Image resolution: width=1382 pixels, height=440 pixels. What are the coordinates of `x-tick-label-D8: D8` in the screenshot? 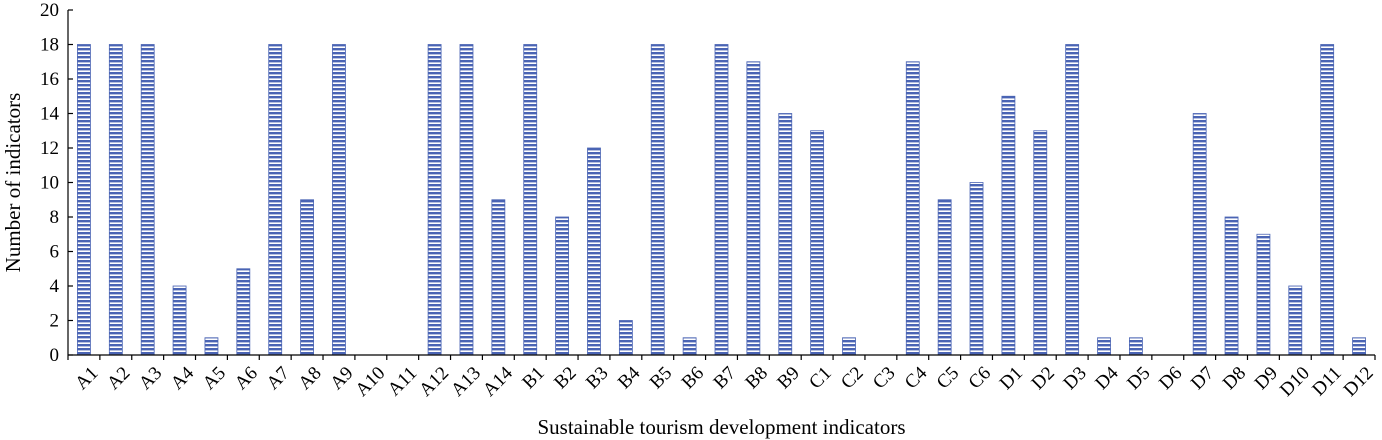 It's located at (1234, 378).